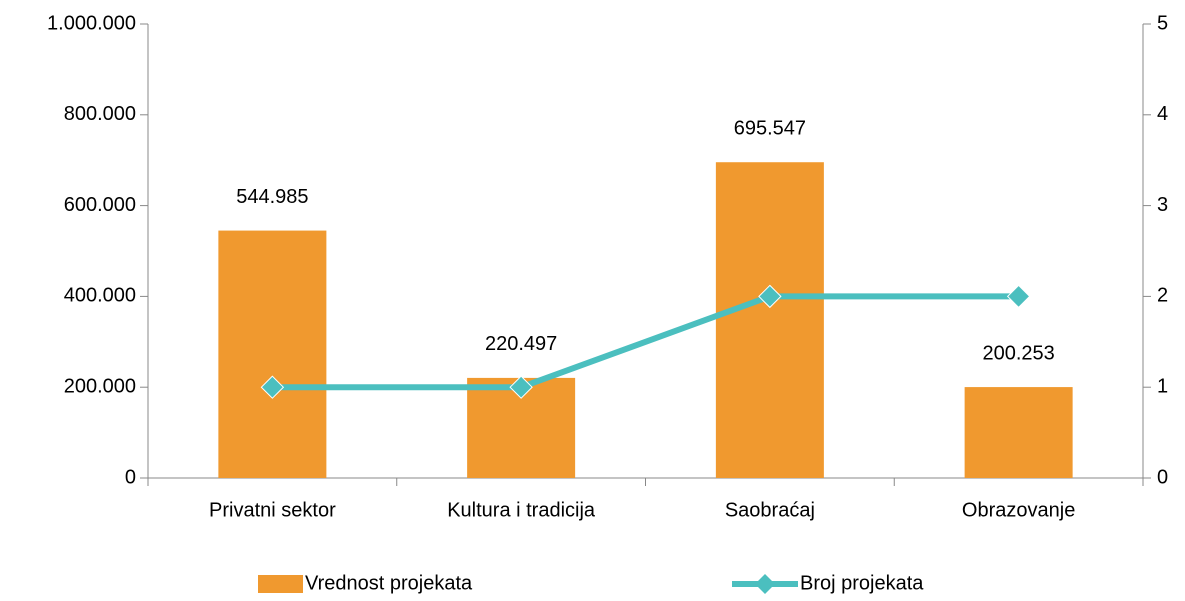  I want to click on x-tick-label: Privatni sektor, so click(272, 510).